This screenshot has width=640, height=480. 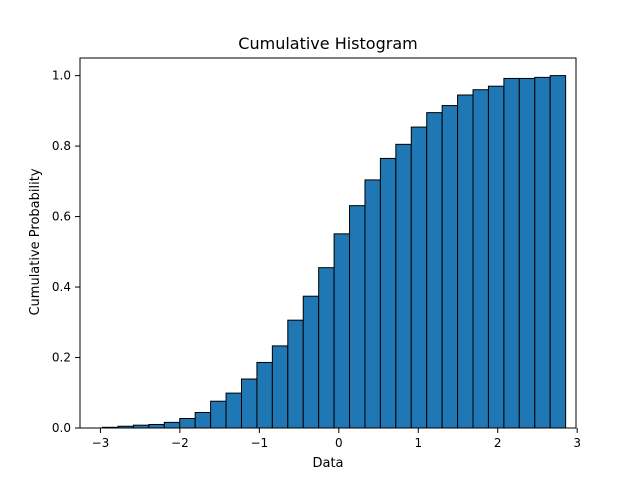 I want to click on y-tick-label: 0.2, so click(x=61, y=358).